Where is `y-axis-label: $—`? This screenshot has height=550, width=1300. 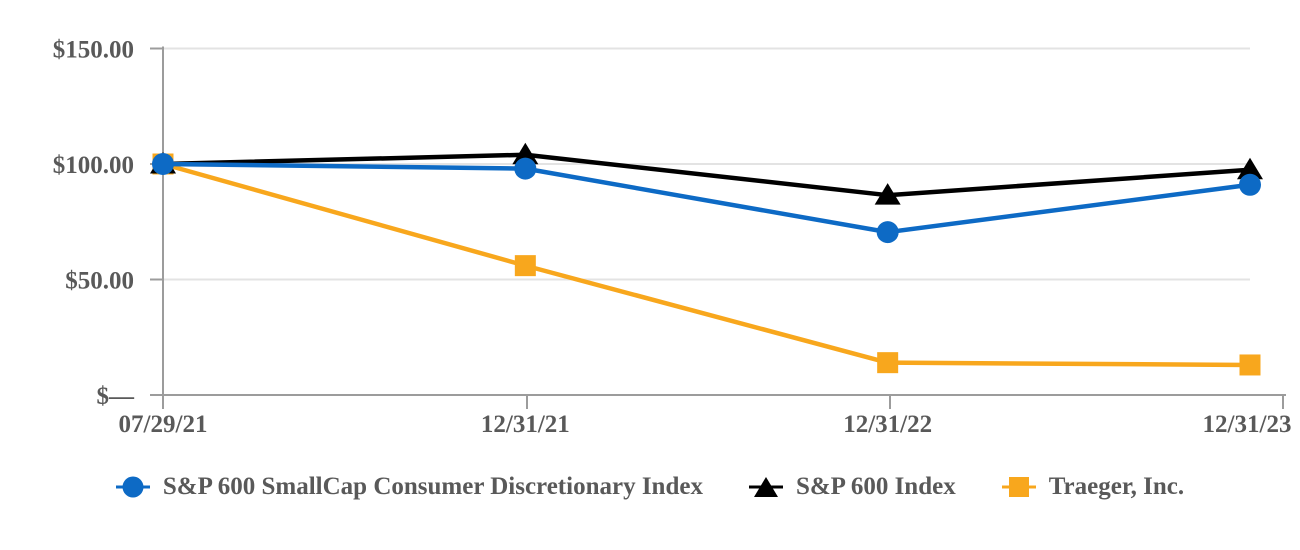 y-axis-label: $— is located at coordinates (116, 396).